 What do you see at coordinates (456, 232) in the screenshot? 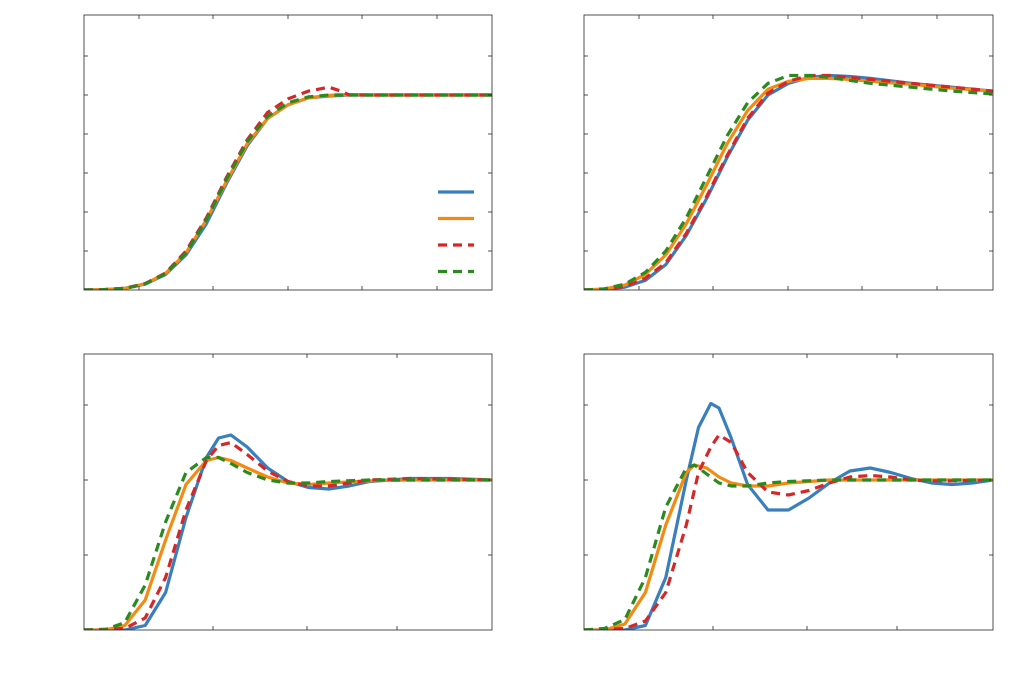
I see `legend` at bounding box center [456, 232].